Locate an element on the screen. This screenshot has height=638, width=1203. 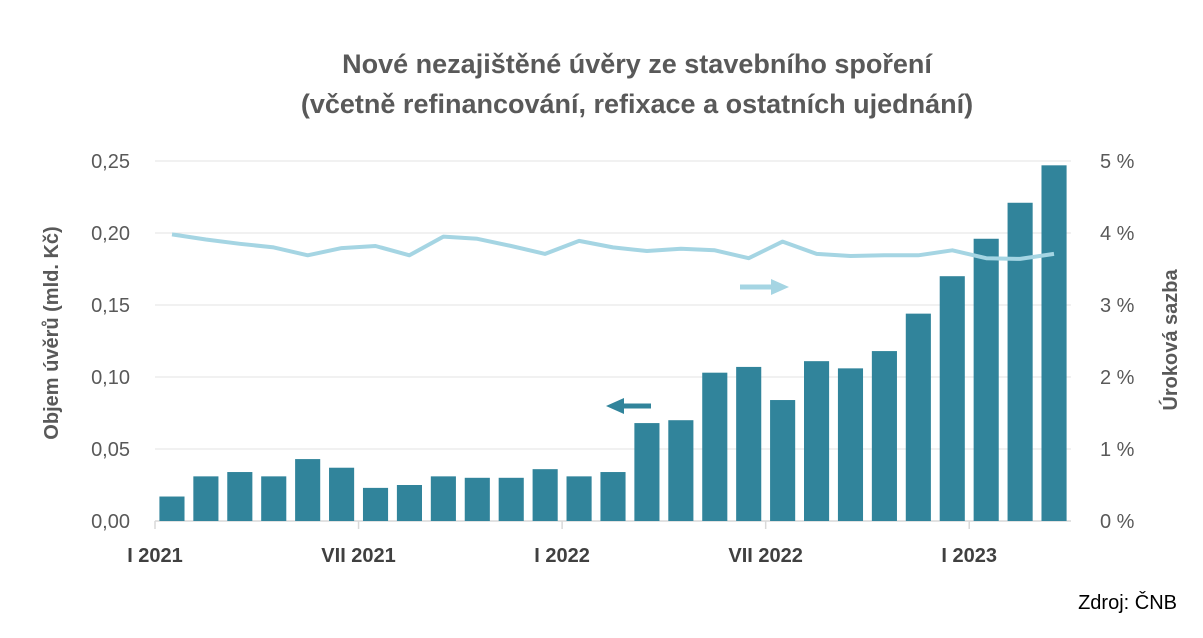
y-tick-right: 5 % is located at coordinates (1117, 162).